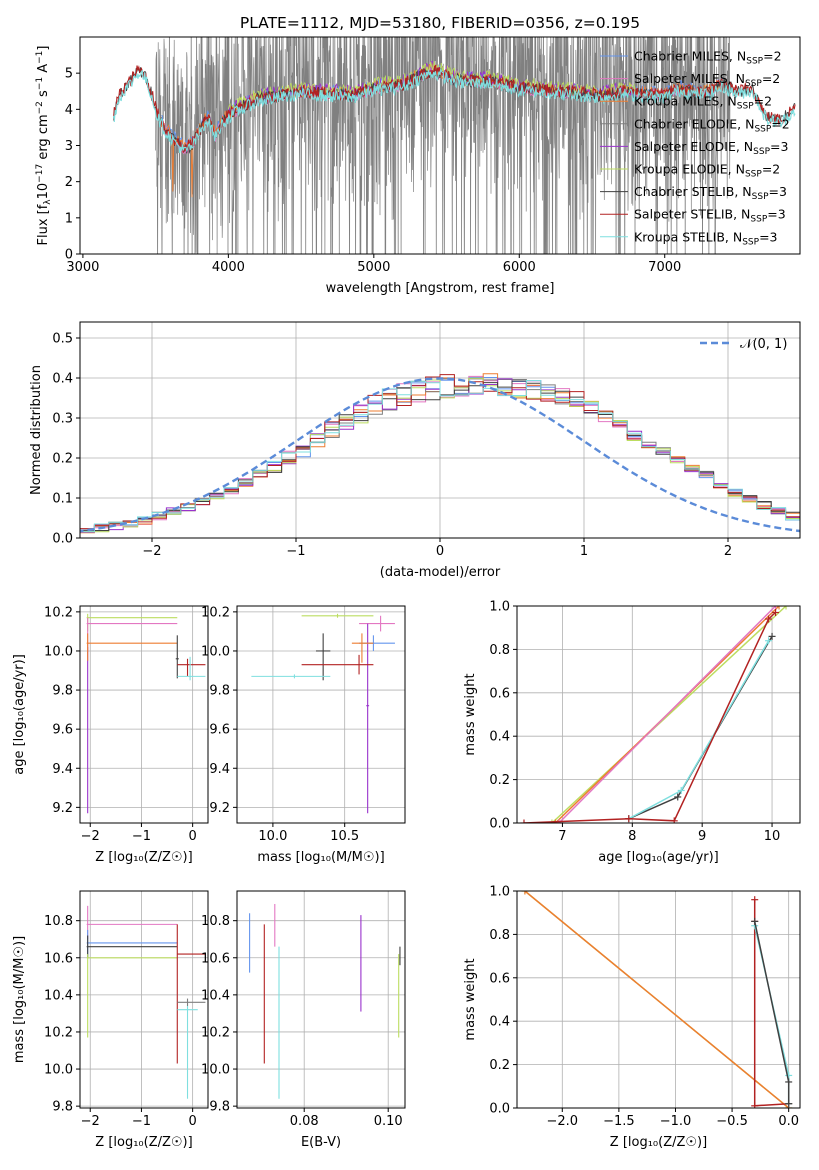 The width and height of the screenshot is (819, 1170). I want to click on y-tick-label: 0.1, so click(62, 499).